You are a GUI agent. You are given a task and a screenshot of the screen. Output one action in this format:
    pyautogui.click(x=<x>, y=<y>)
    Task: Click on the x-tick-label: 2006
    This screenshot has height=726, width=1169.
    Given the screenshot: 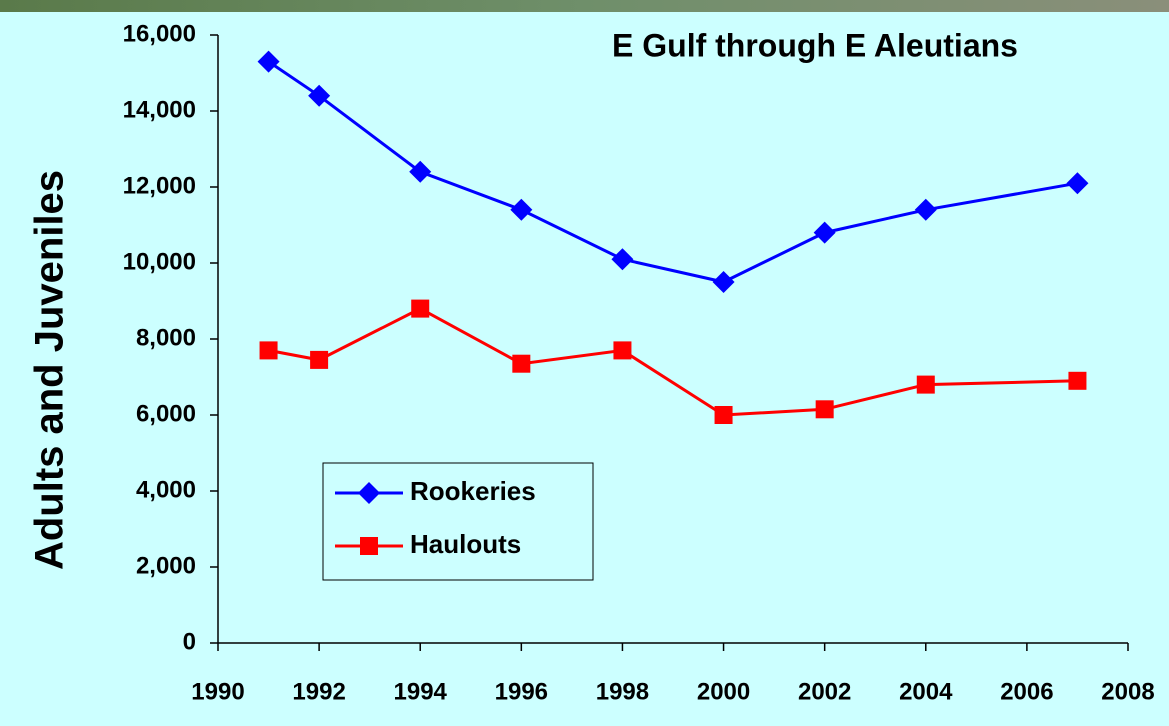 What is the action you would take?
    pyautogui.click(x=1026, y=691)
    